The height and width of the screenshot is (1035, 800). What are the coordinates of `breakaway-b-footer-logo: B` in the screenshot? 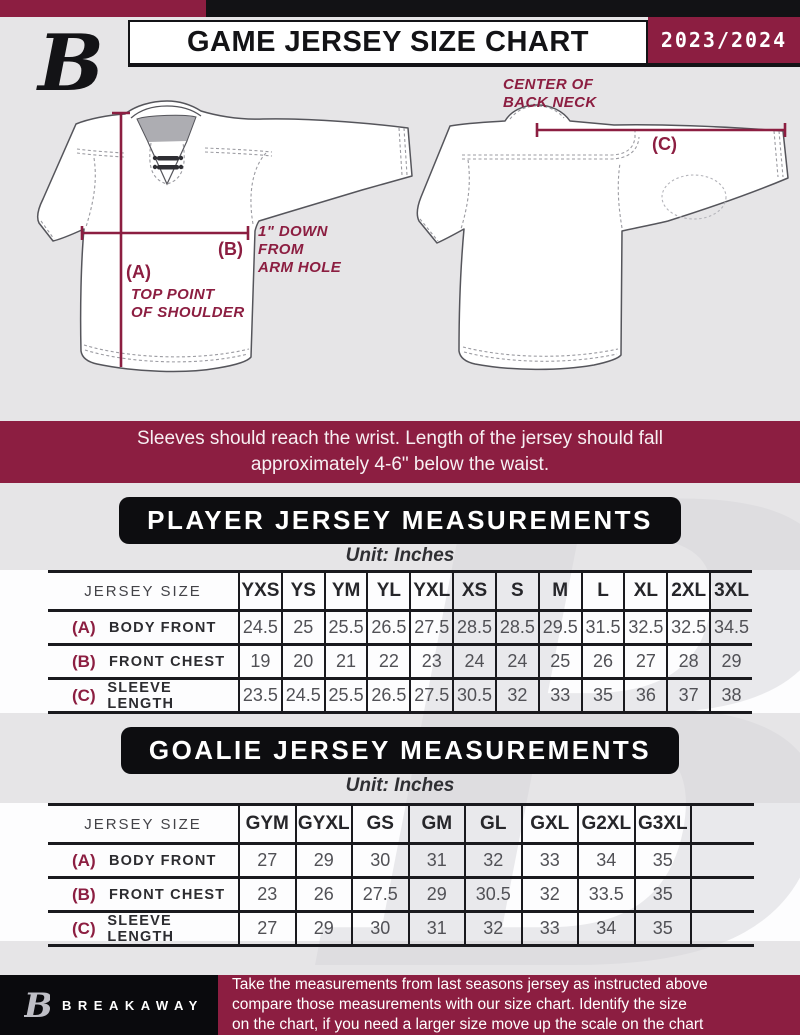 It's located at (37, 1005).